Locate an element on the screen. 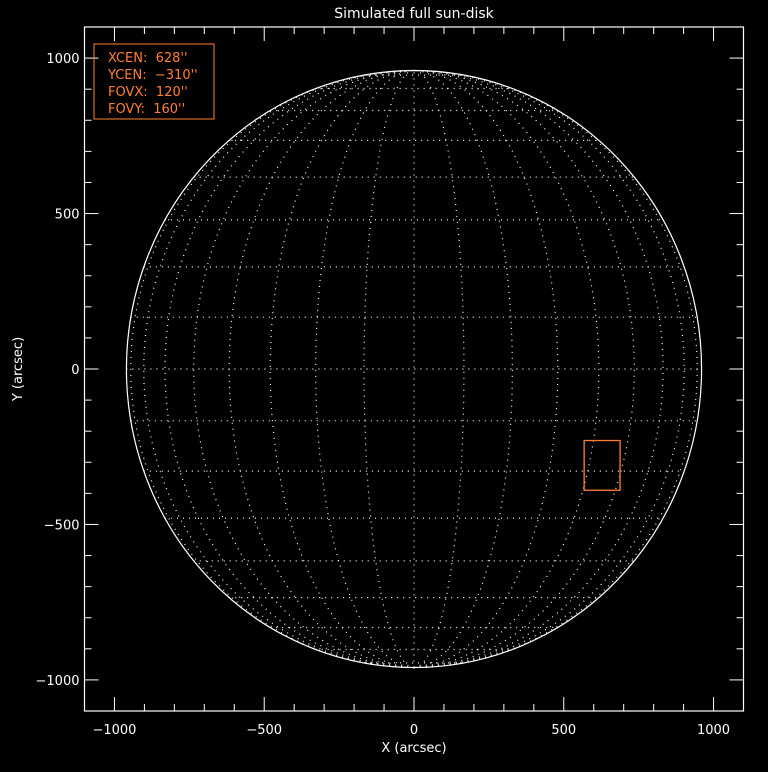 This screenshot has height=772, width=768. fov-box is located at coordinates (602, 465).